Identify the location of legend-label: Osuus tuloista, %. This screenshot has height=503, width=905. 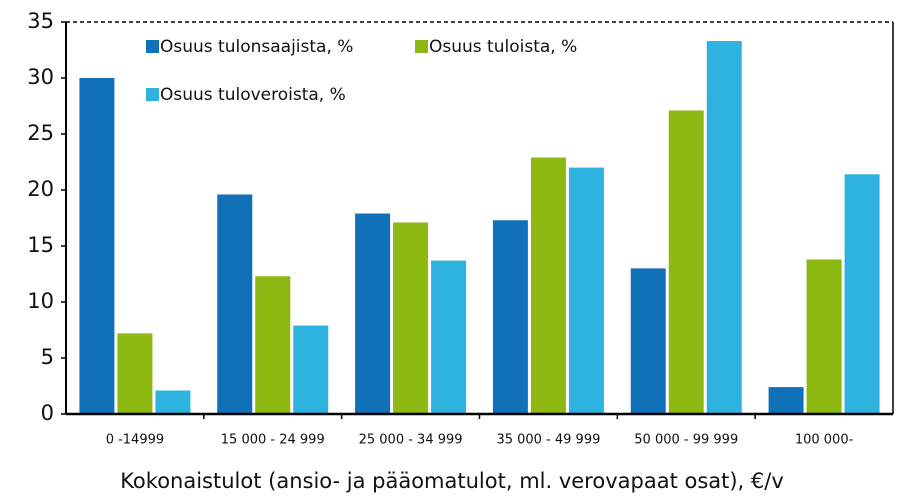
(503, 47).